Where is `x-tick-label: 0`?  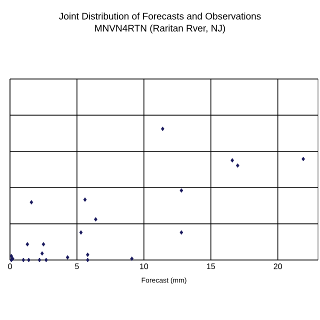
x-tick-label: 0 is located at coordinates (10, 267).